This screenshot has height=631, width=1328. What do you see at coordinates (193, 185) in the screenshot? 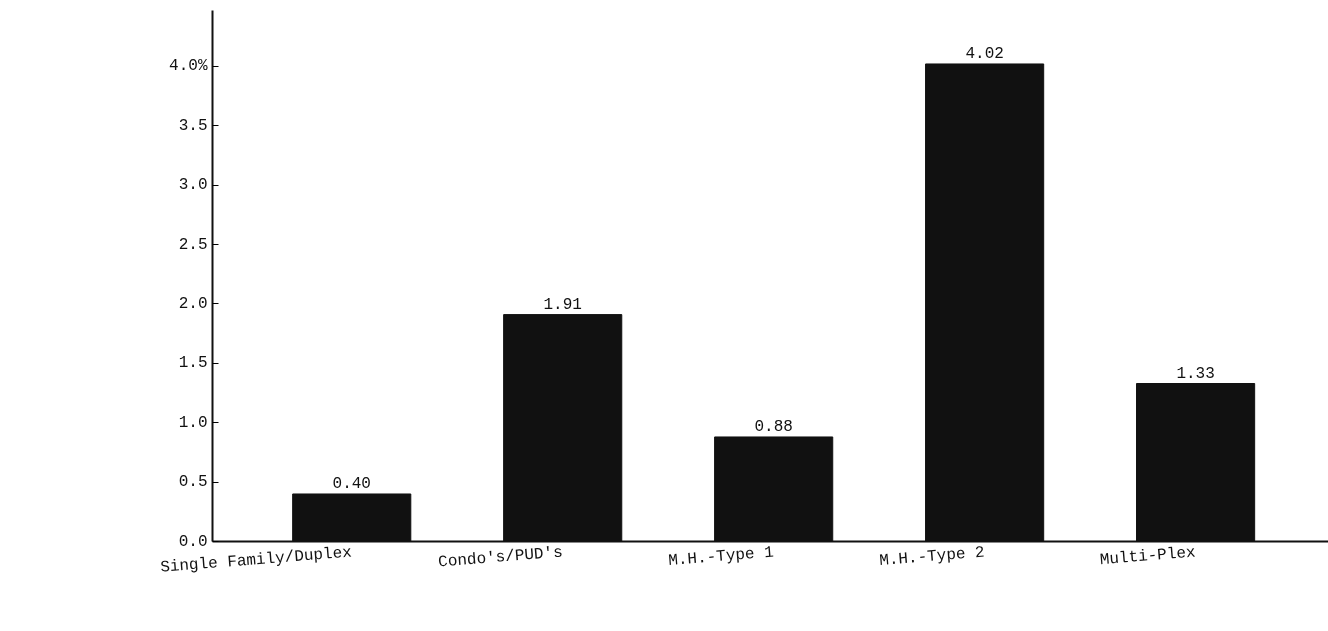
I see `y-tick-label: 3.0` at bounding box center [193, 185].